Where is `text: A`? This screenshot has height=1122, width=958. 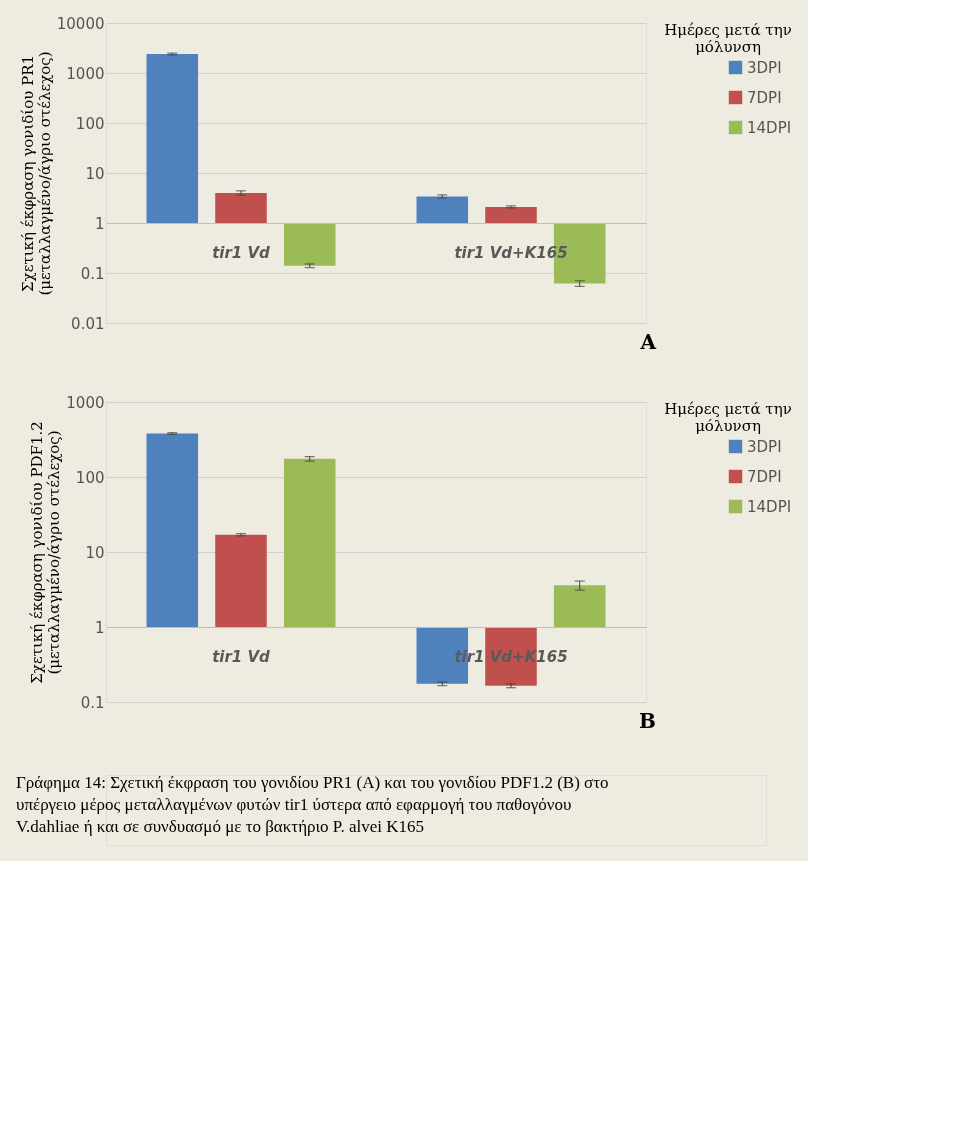 text: A is located at coordinates (648, 342).